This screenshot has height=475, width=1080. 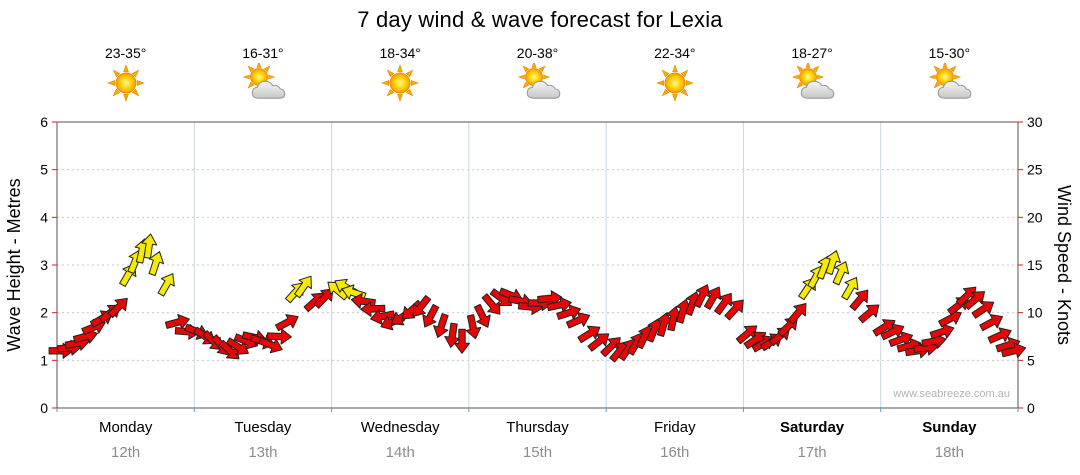 What do you see at coordinates (1035, 313) in the screenshot?
I see `right-axis-tick-label: 10` at bounding box center [1035, 313].